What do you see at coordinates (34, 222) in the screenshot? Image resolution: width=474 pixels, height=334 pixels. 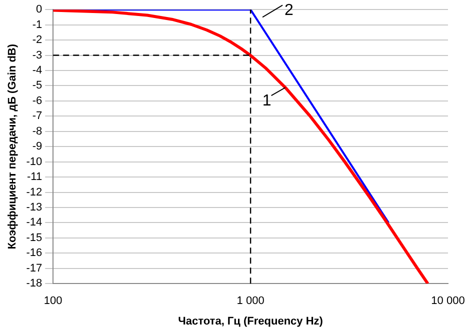 I see `y-tick-label: -14` at bounding box center [34, 222].